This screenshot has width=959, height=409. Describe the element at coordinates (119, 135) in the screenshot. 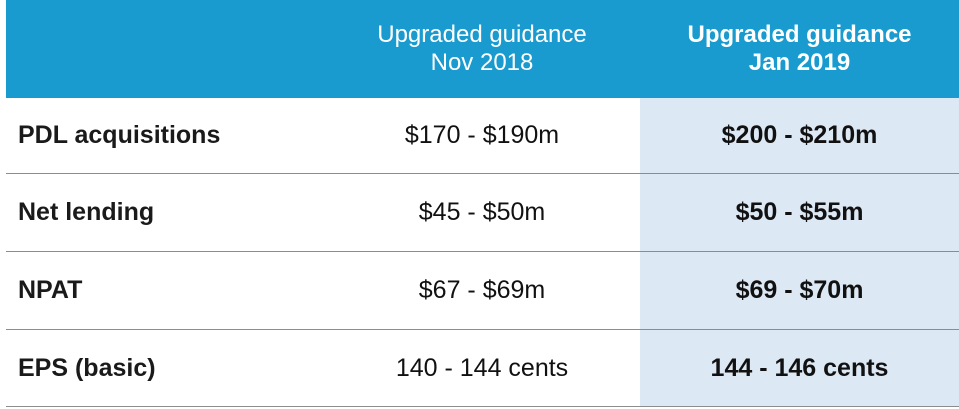

I see `row-label: PDL acquisitions` at that location.